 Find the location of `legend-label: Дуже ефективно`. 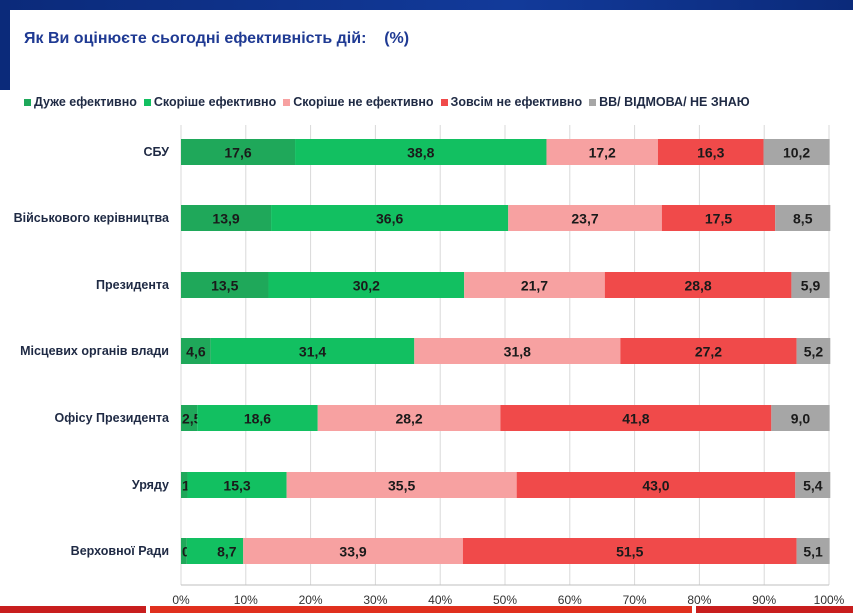

legend-label: Дуже ефективно is located at coordinates (85, 102).